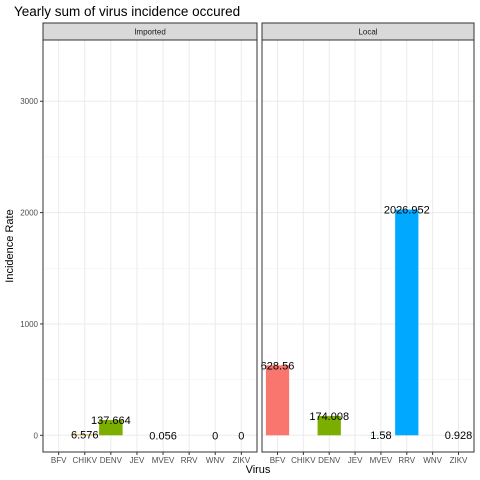 The height and width of the screenshot is (480, 480). Describe the element at coordinates (111, 427) in the screenshot. I see `bar-imported-denv` at that location.